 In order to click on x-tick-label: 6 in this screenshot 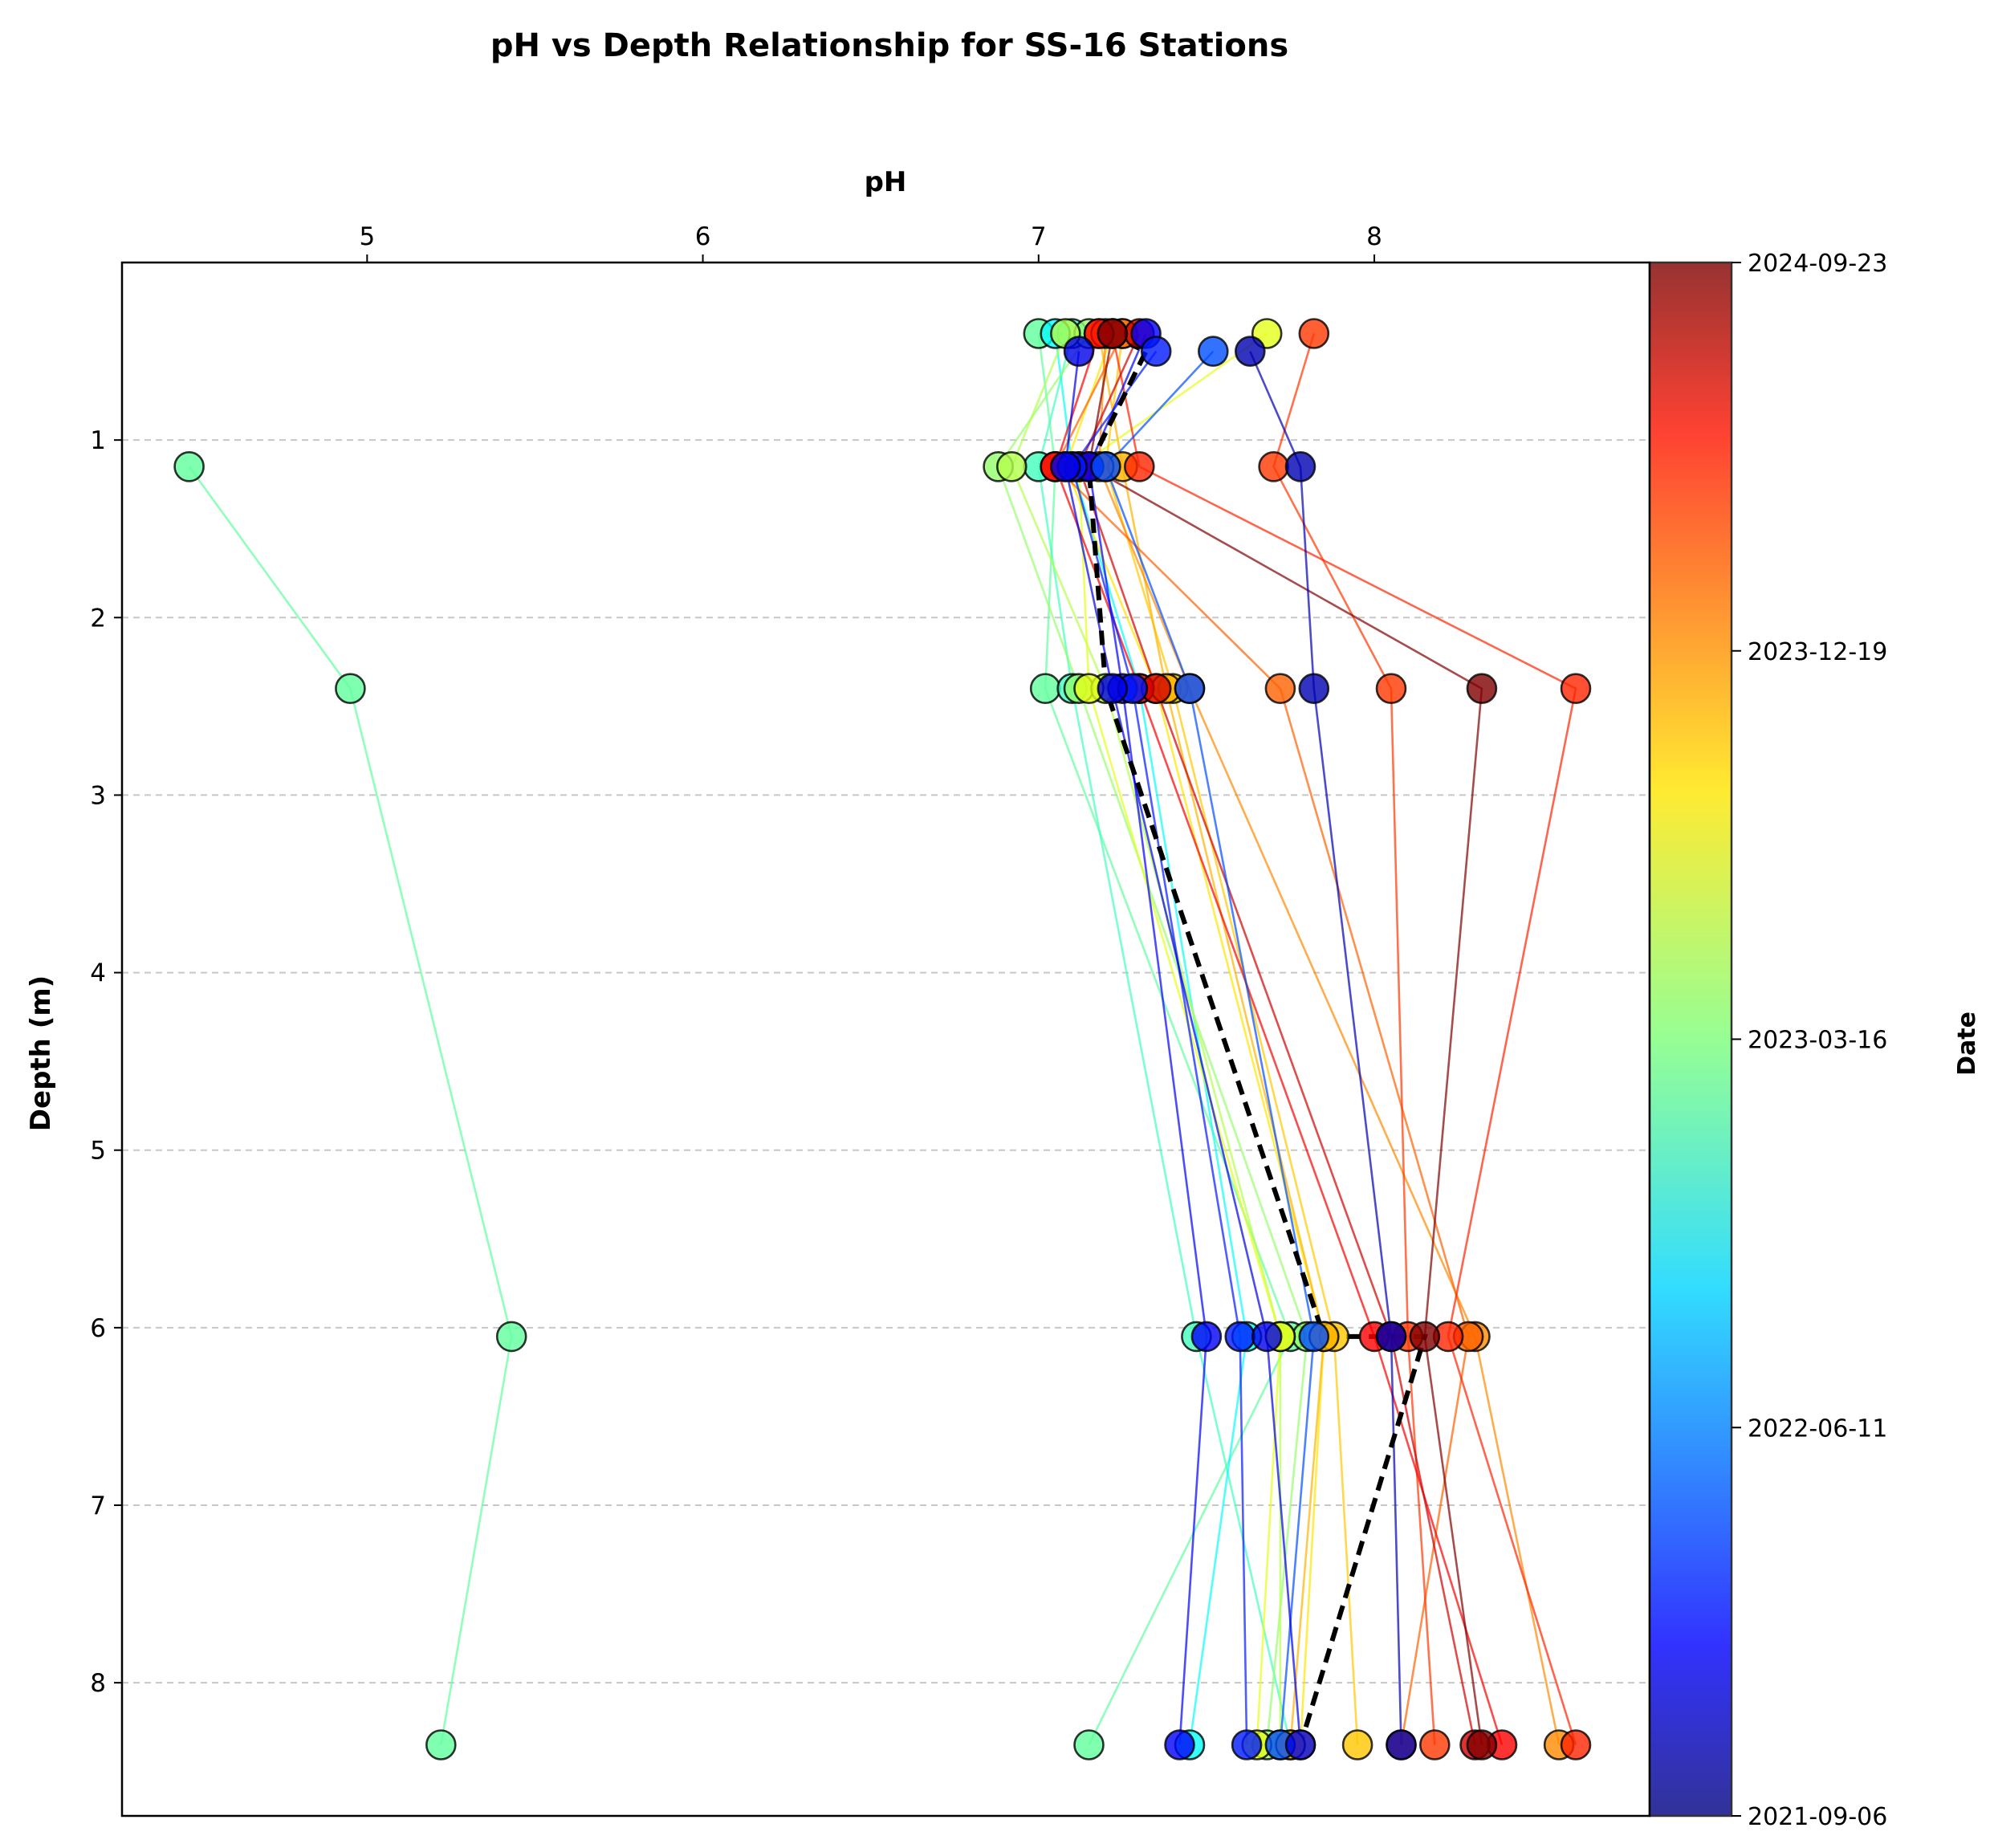, I will do `click(703, 236)`.